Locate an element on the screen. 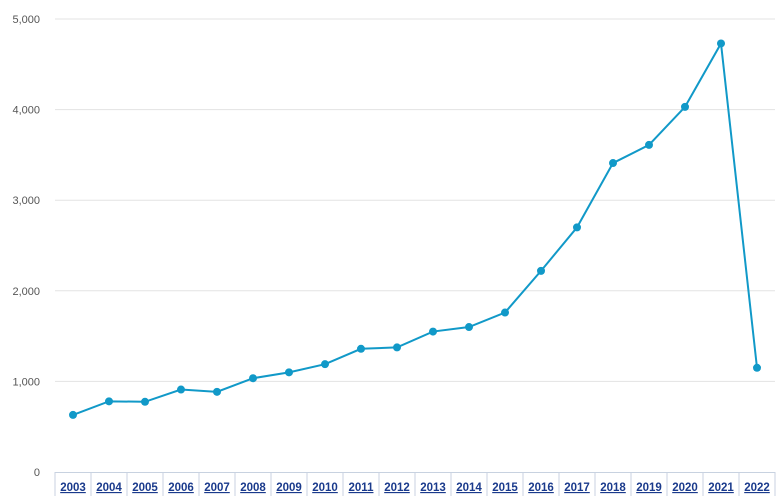  data-point-2019 is located at coordinates (649, 144).